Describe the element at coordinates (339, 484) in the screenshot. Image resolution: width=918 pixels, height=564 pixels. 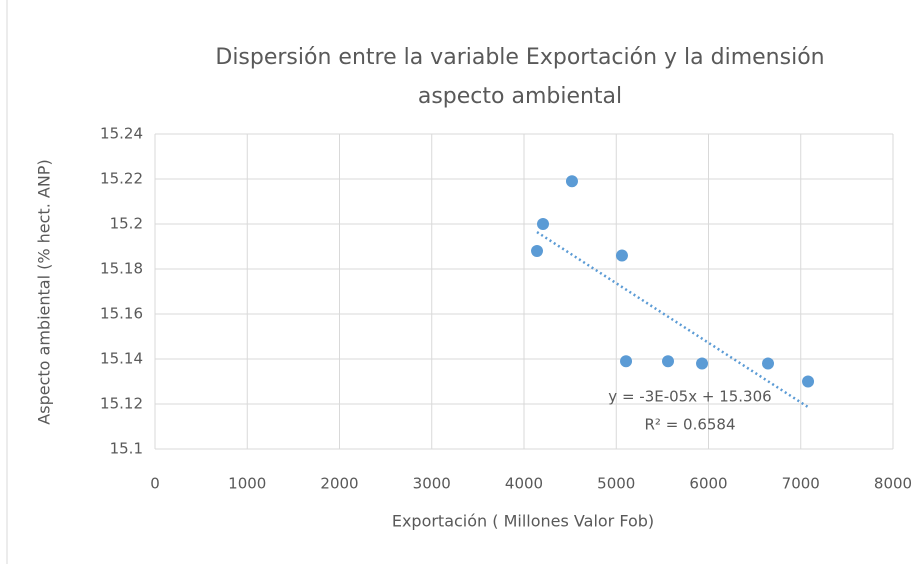
I see `x-tick-label: 2000` at that location.